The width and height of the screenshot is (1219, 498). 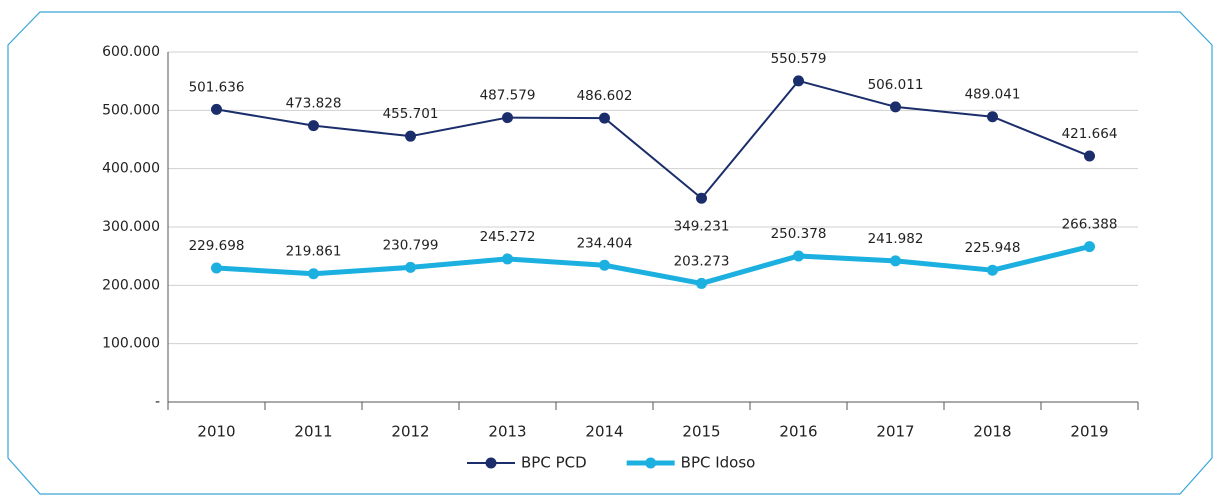 What do you see at coordinates (217, 87) in the screenshot?
I see `data-label: 501.636` at bounding box center [217, 87].